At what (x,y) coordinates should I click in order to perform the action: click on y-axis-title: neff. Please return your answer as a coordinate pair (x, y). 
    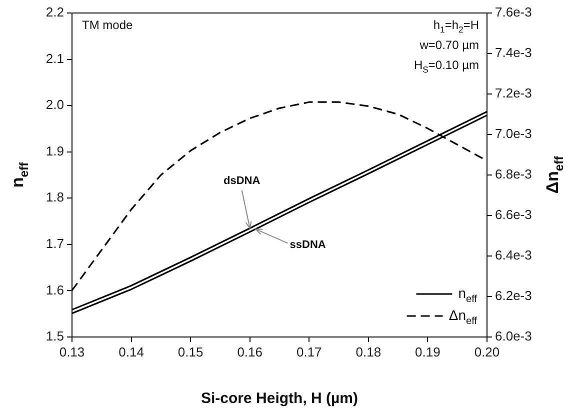
    Looking at the image, I should click on (20, 174).